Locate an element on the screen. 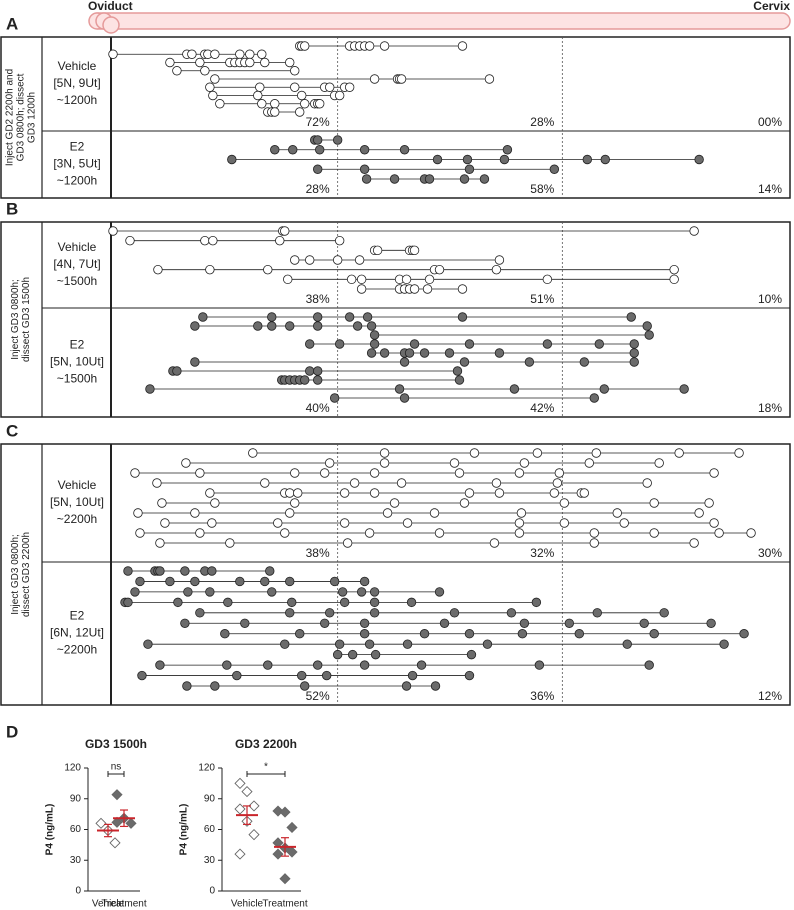 The height and width of the screenshot is (910, 794). zone-percent: 14% is located at coordinates (770, 189).